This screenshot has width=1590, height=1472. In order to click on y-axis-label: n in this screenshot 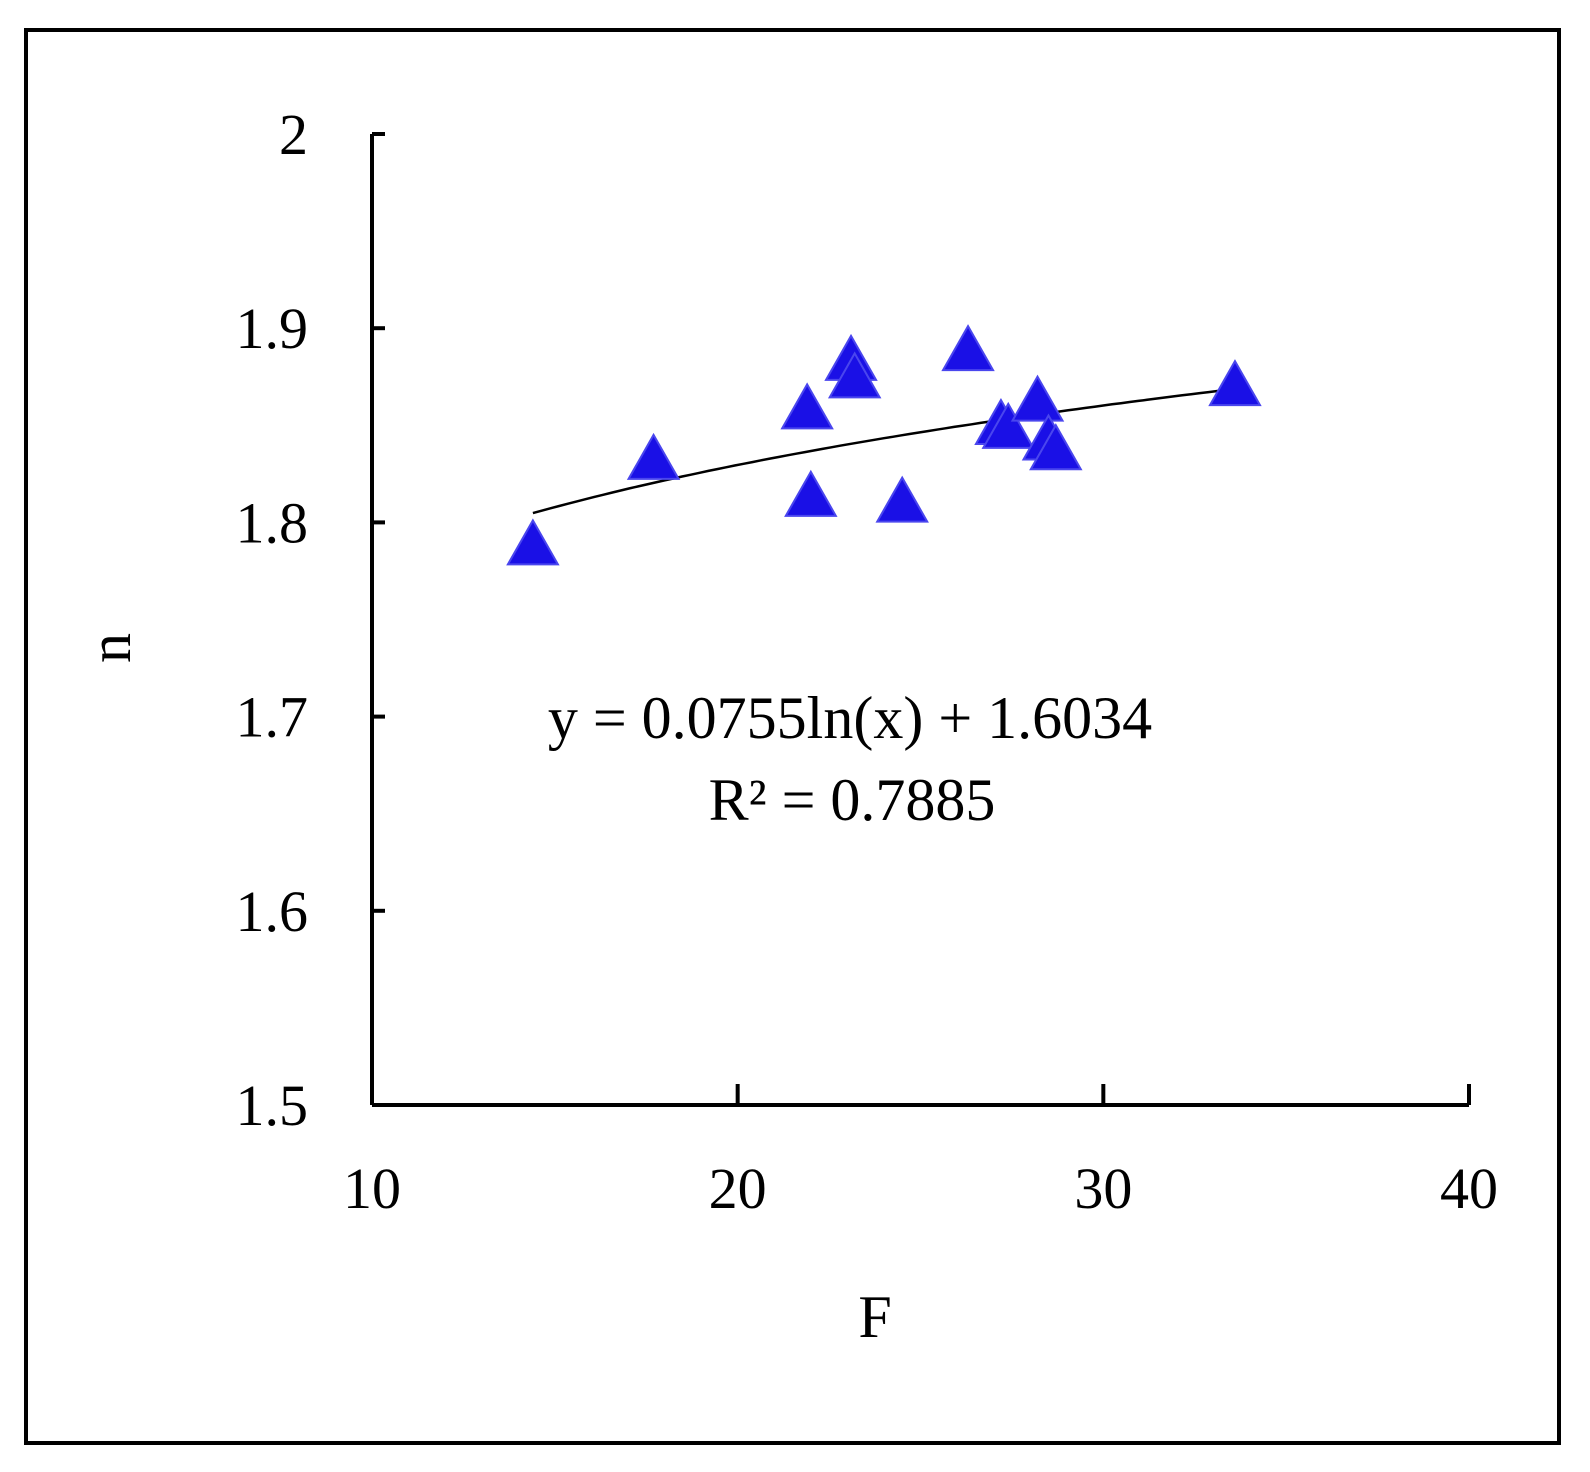, I will do `click(110, 648)`.